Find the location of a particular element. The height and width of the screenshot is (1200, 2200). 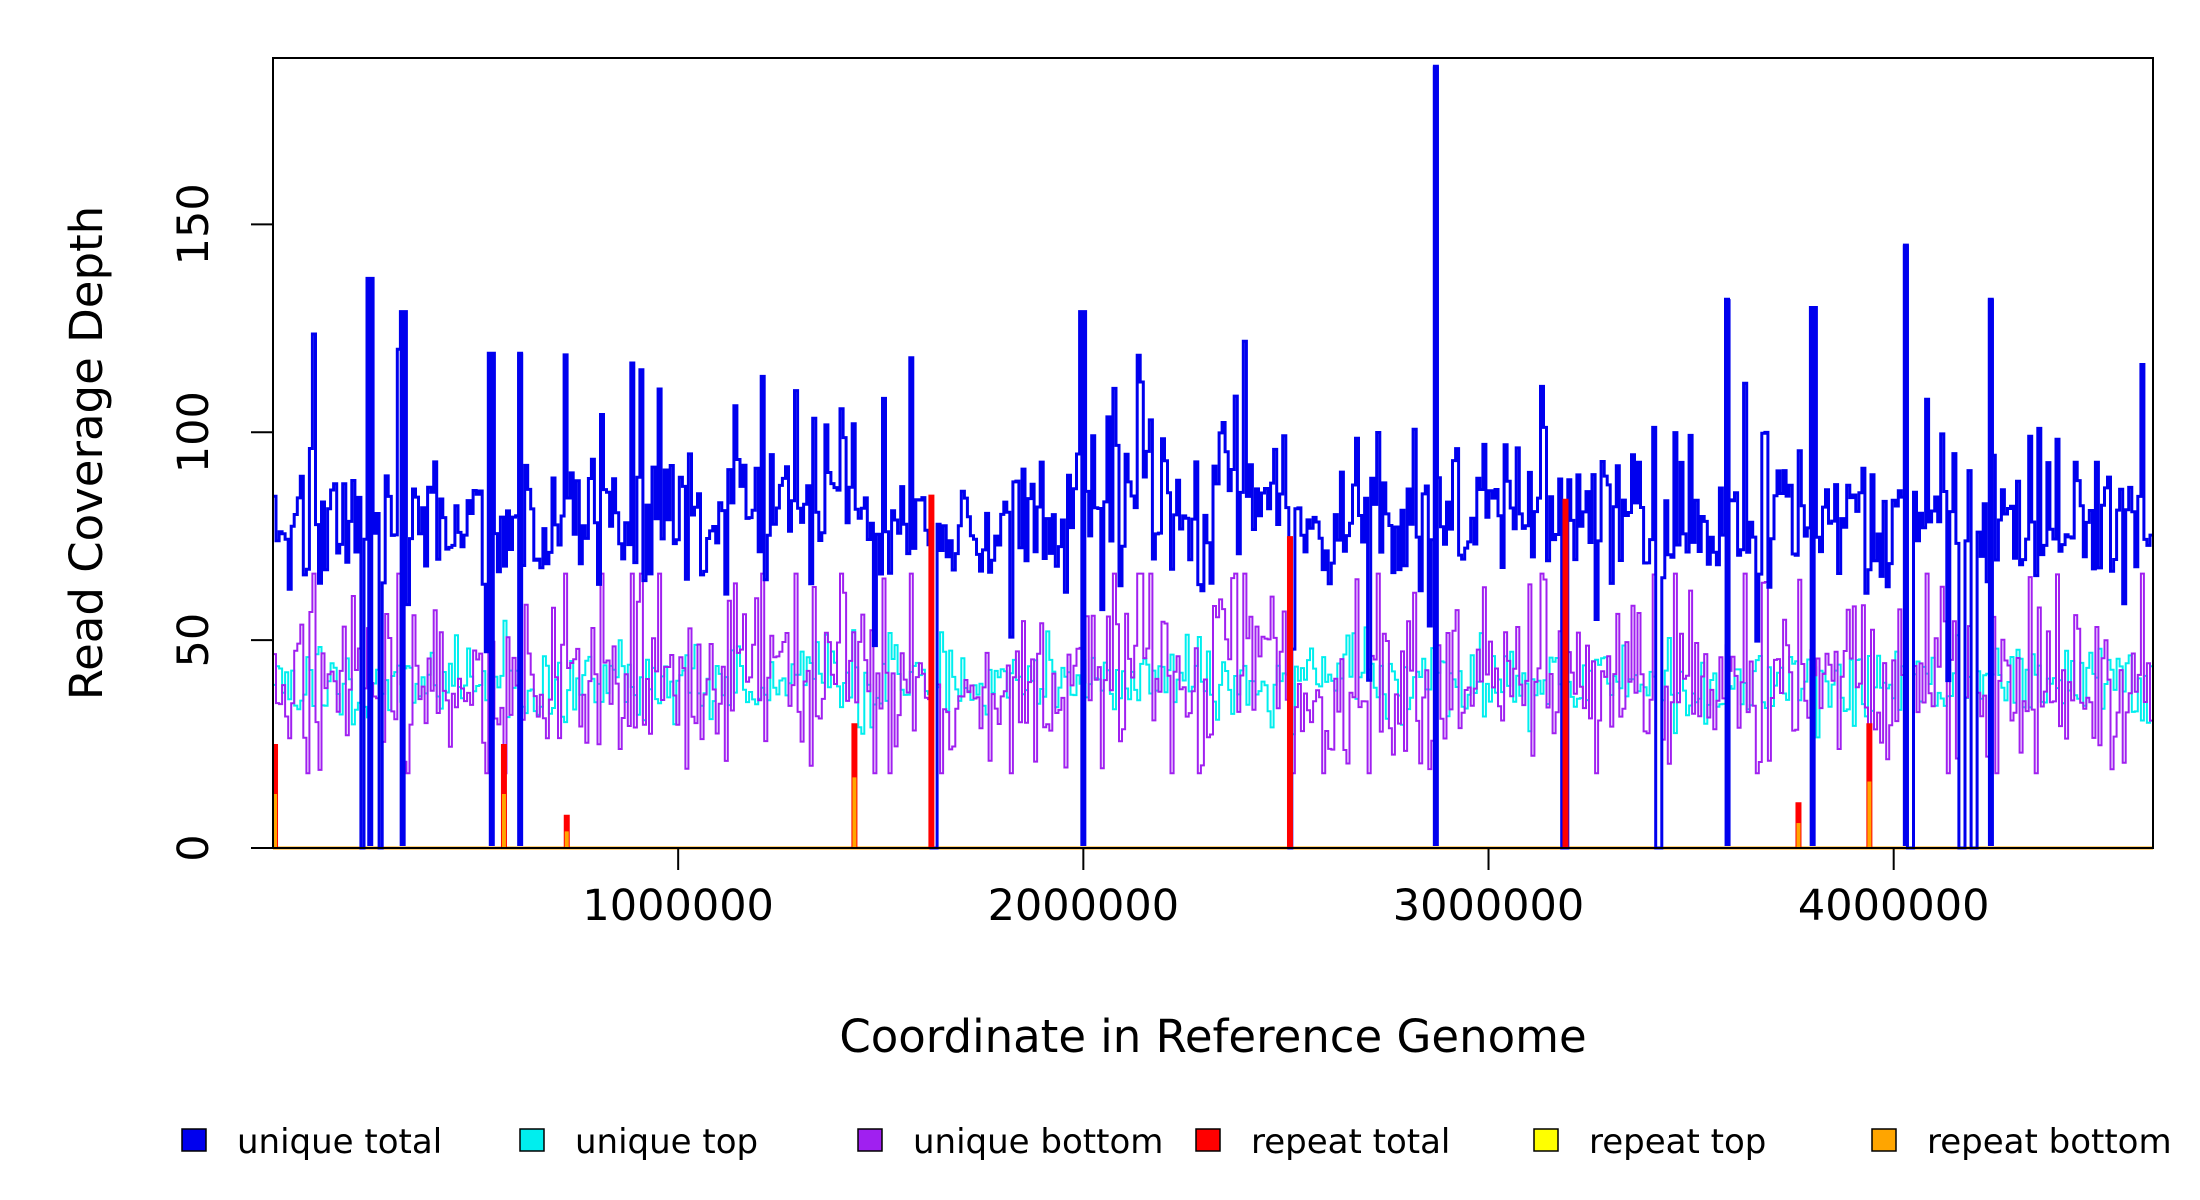

y-axis: 0 50 100 150 is located at coordinates (221, 522).